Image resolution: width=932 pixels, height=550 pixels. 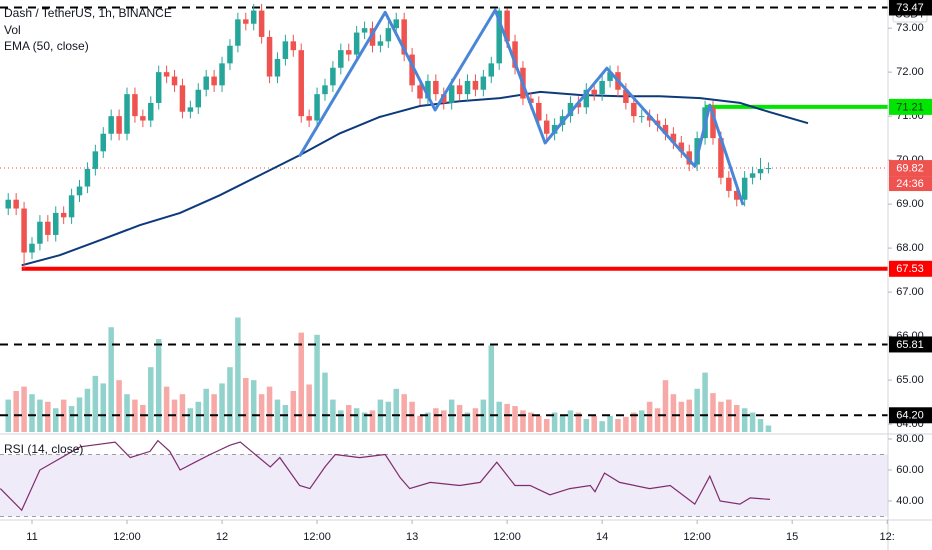 I want to click on line-price-label: 71.21, so click(x=910, y=107).